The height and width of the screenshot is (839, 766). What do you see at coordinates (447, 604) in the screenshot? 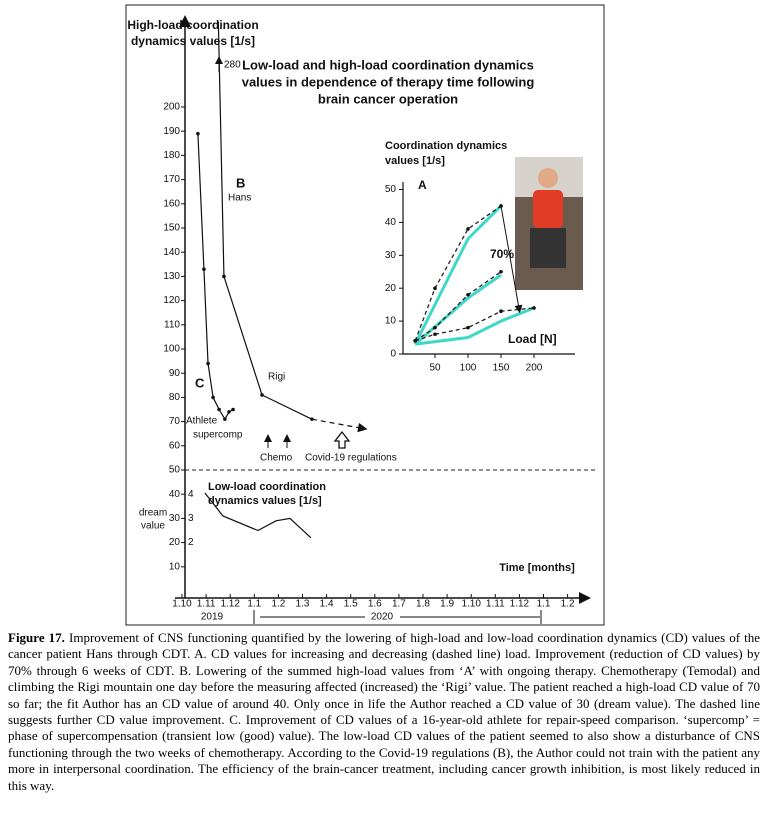
I see `x-tick-label: 1.9` at bounding box center [447, 604].